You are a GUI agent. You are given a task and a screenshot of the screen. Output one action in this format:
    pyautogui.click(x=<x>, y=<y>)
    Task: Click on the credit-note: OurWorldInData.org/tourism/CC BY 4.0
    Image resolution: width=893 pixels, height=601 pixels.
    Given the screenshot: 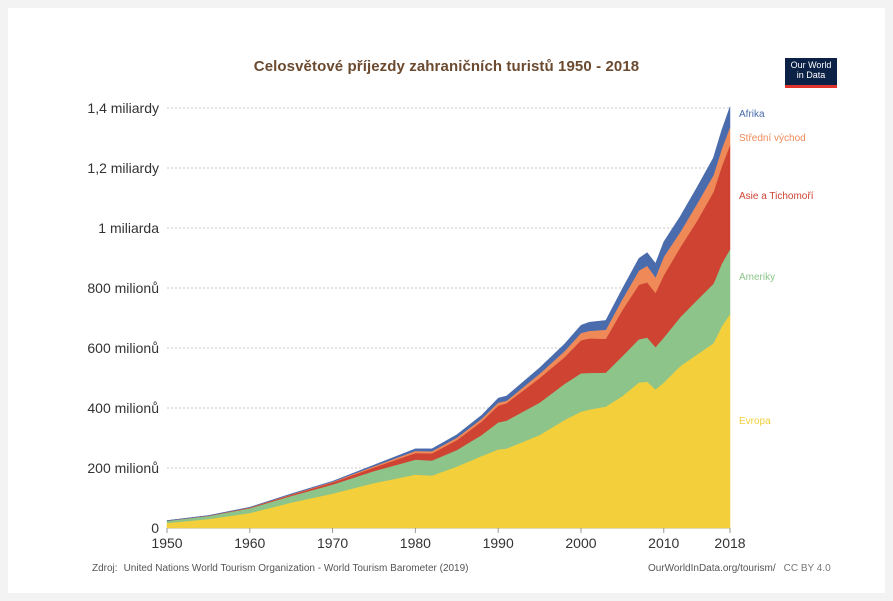 What is the action you would take?
    pyautogui.click(x=739, y=568)
    